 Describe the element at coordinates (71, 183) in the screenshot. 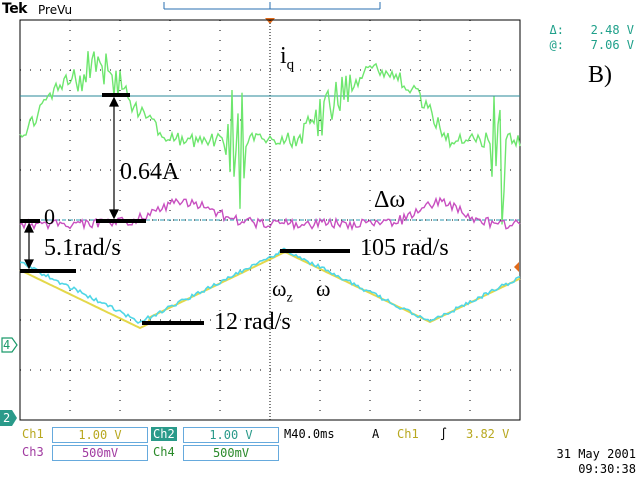

I see `dimension-arrows` at that location.